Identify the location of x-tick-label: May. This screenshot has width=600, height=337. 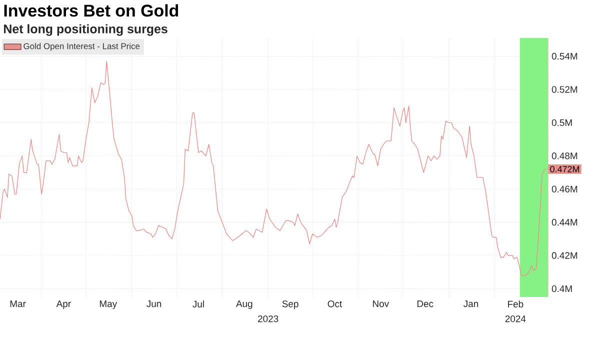
(109, 304).